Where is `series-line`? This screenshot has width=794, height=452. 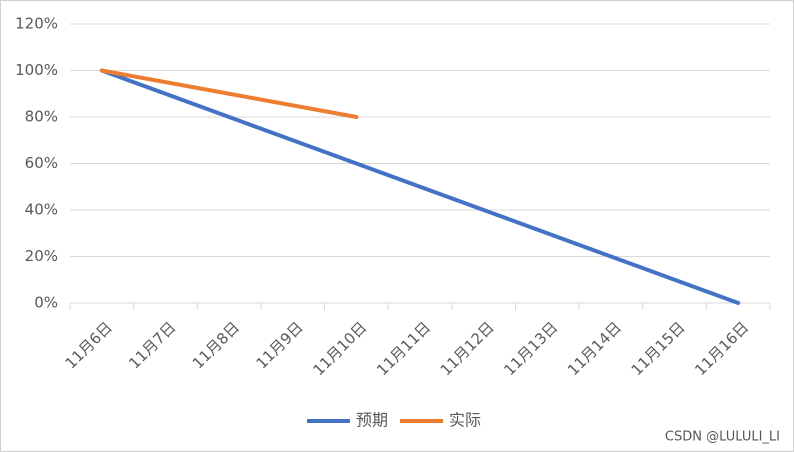 series-line is located at coordinates (229, 93).